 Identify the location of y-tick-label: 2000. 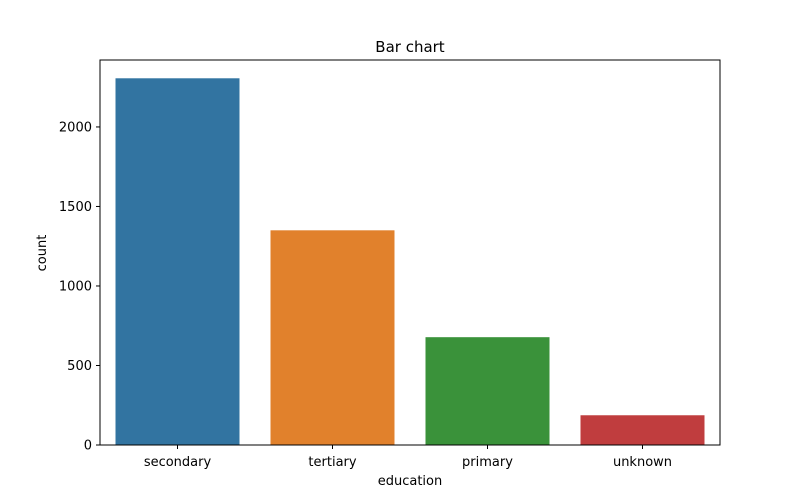
(75, 127).